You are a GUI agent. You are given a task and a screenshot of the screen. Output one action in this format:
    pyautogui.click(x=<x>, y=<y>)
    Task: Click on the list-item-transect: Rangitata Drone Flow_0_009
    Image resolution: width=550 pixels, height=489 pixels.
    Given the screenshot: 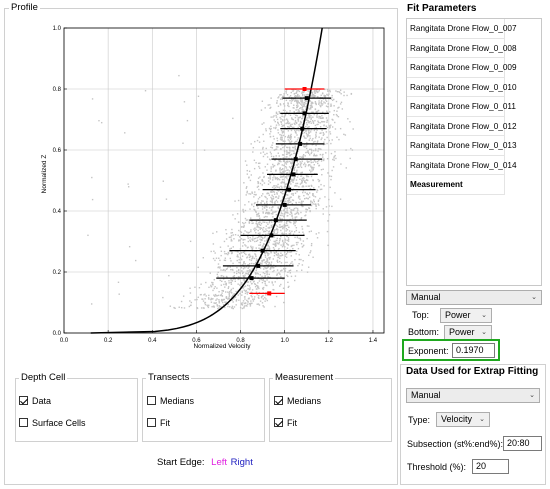 What is the action you would take?
    pyautogui.click(x=462, y=68)
    